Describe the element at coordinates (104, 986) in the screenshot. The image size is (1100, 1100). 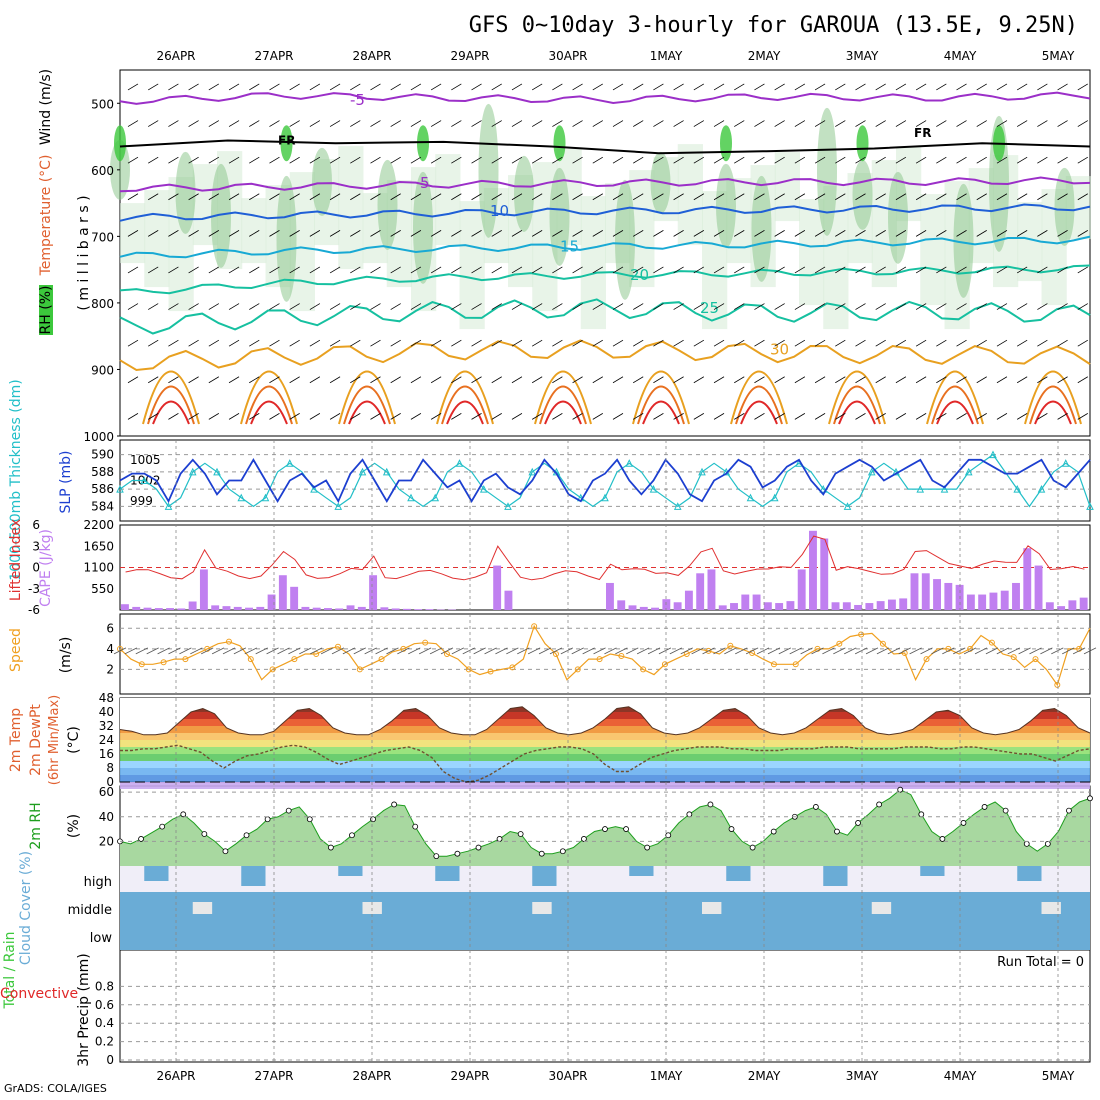
I see `precip-tick-label: 0.8` at that location.